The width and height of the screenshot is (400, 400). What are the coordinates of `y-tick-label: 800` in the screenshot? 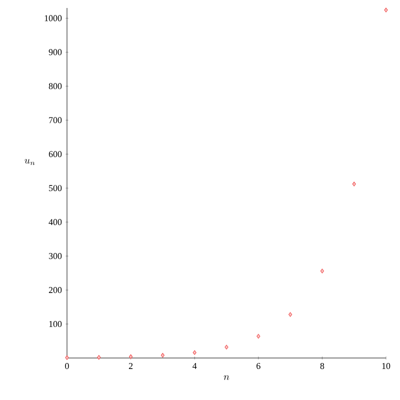 It's located at (55, 86).